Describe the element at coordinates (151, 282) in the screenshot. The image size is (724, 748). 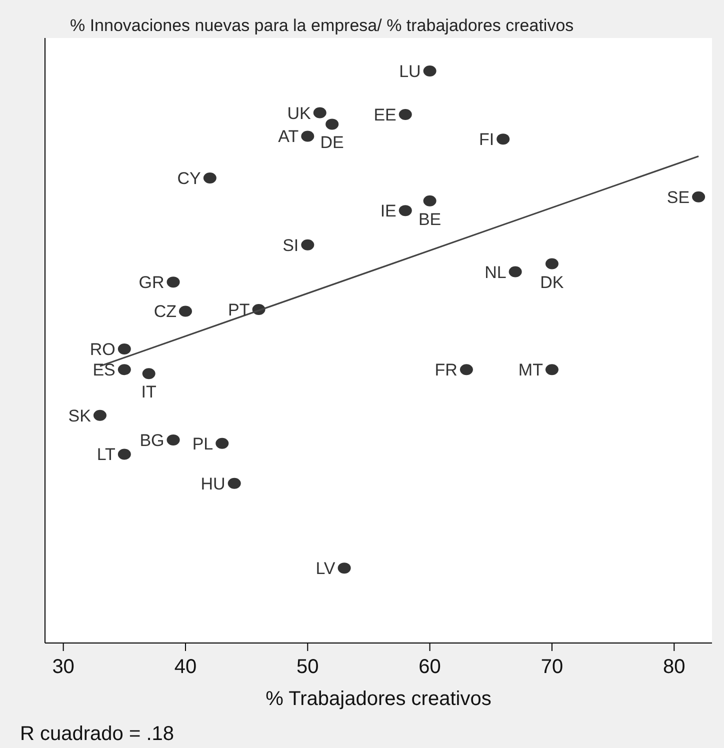
I see `annotation: GR` at that location.